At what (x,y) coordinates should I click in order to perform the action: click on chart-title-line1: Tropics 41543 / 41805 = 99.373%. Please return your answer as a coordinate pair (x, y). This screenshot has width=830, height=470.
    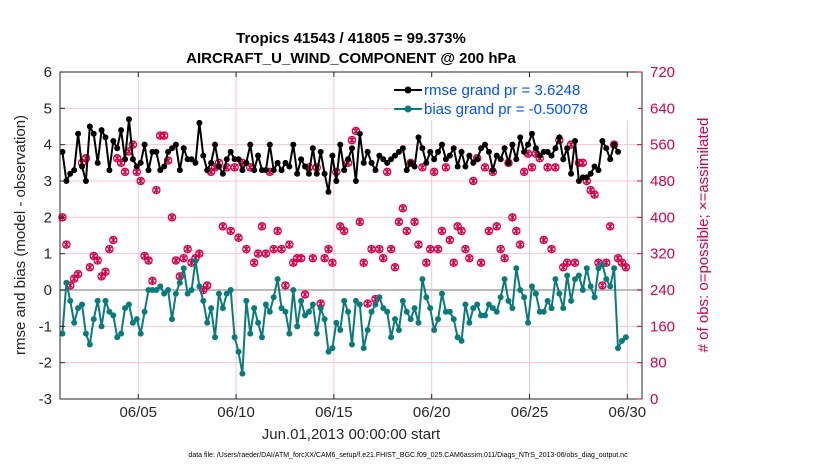
    Looking at the image, I should click on (351, 38).